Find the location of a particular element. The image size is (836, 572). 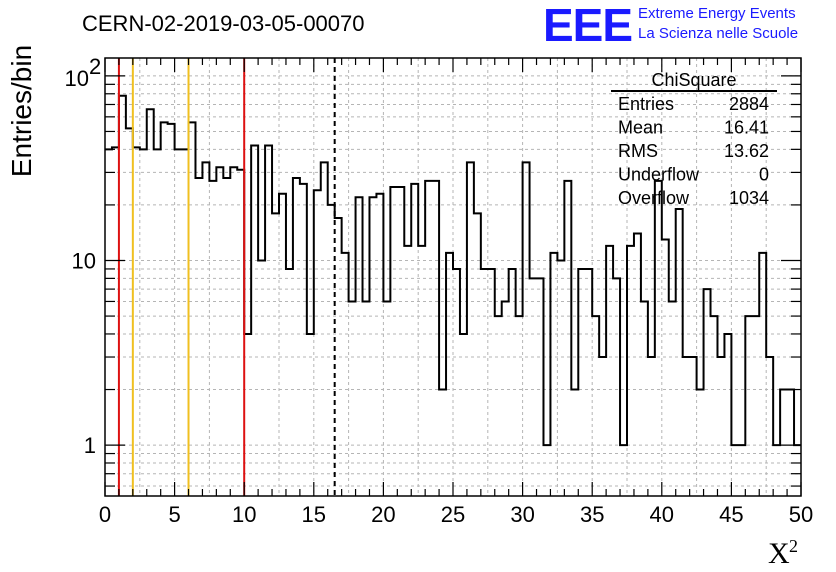

x-axis-label: X 2 is located at coordinates (783, 553).